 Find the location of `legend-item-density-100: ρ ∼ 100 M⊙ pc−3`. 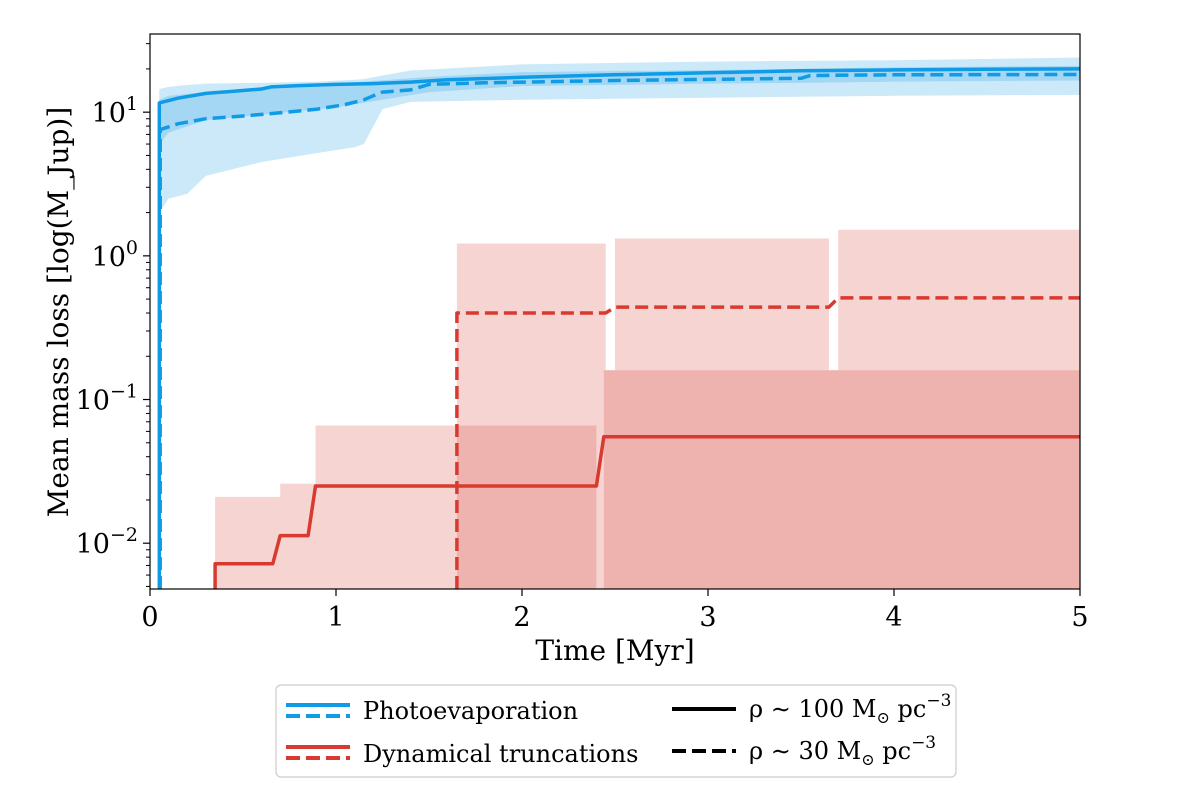

legend-item-density-100: ρ ∼ 100 M⊙ pc−3 is located at coordinates (811, 709).